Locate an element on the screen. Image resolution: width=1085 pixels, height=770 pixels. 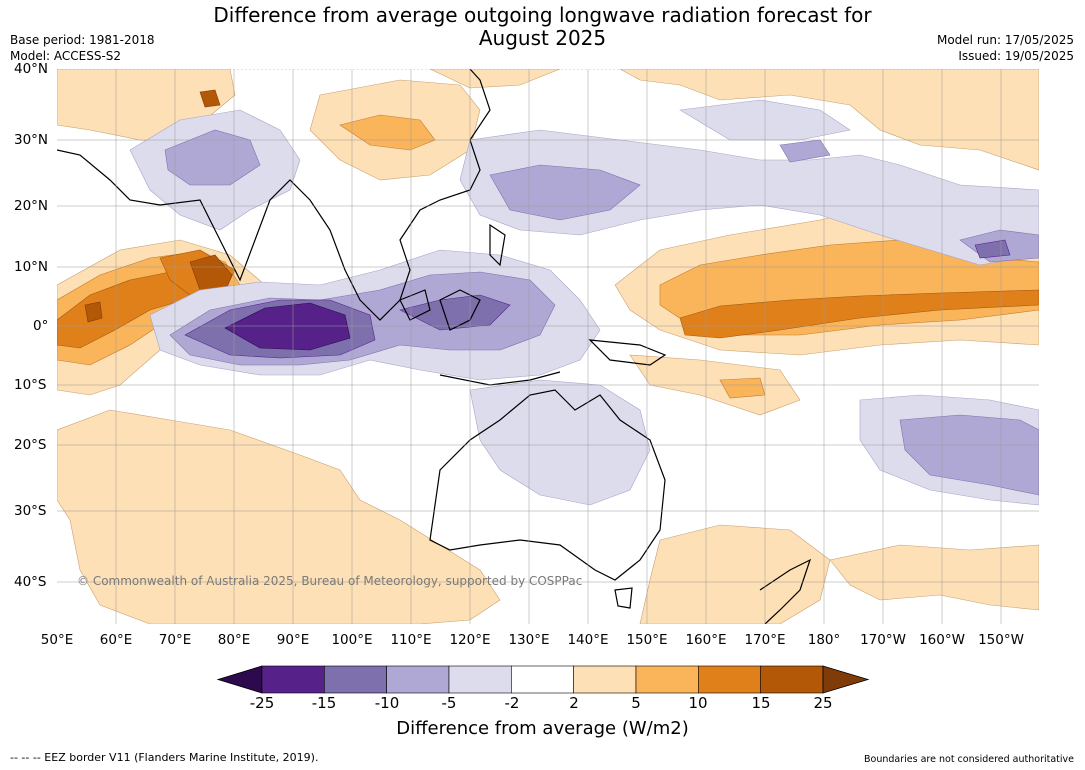
lon-label: 120°E is located at coordinates (470, 640).